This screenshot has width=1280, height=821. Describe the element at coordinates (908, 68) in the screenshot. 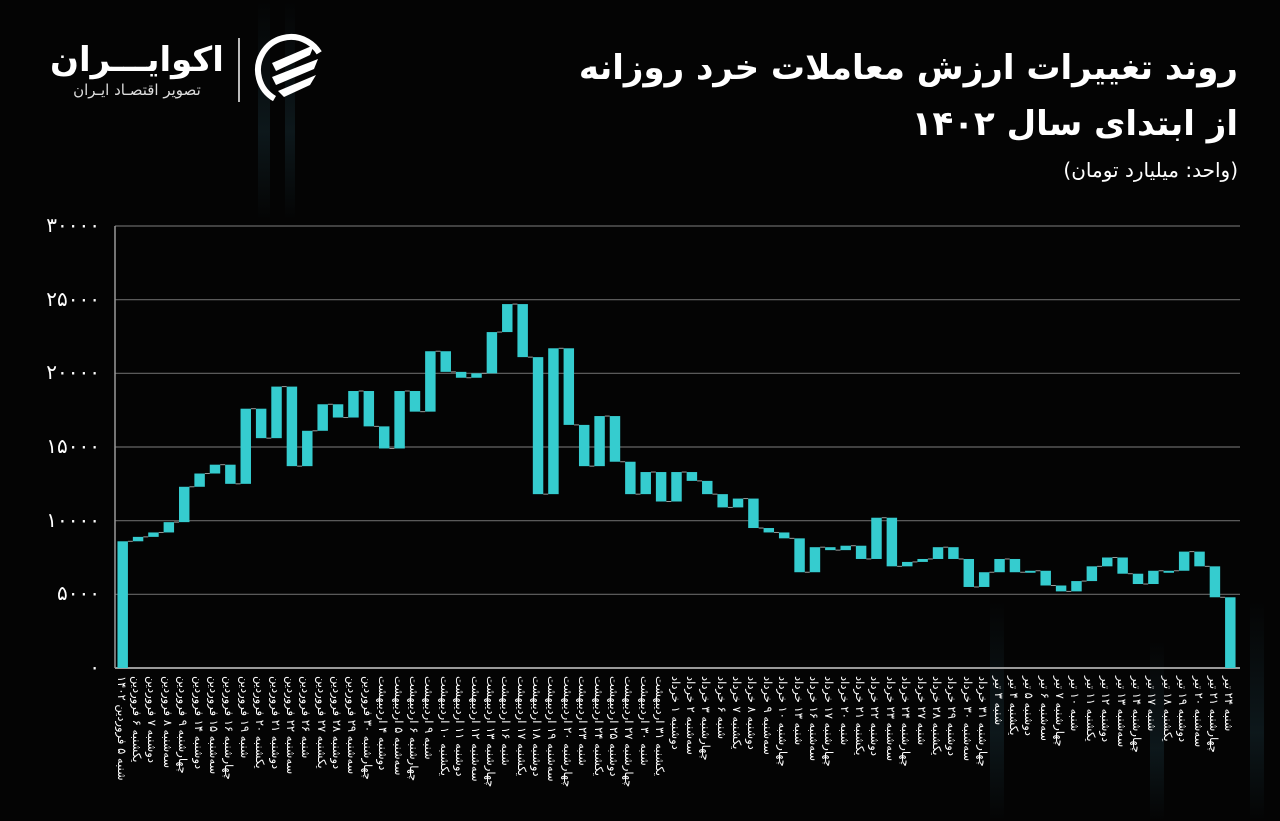

I see `chart-title-line-1: روند تغییرات ارزش معاملات خرد روزانه` at that location.